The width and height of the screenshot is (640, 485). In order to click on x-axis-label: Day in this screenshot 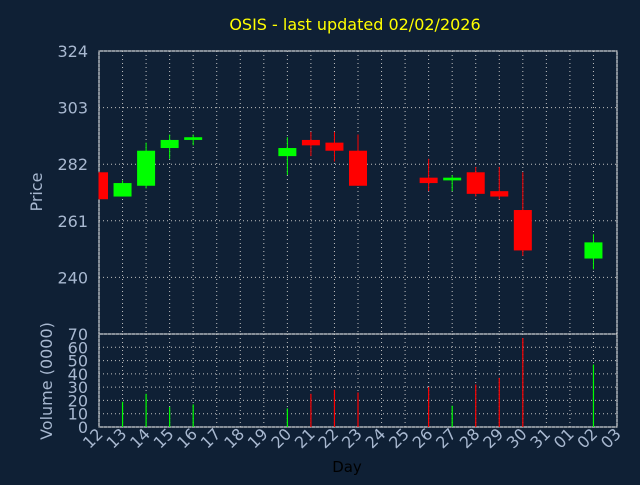, I will do `click(347, 467)`.